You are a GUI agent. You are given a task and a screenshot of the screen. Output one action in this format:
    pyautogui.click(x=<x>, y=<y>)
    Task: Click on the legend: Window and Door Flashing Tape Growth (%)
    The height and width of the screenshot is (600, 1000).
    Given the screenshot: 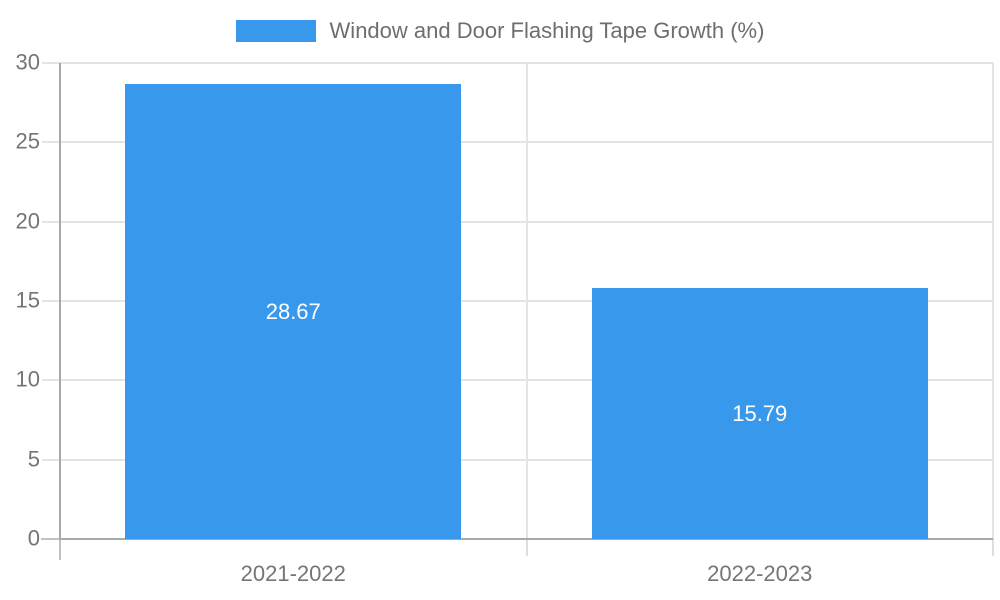 What is the action you would take?
    pyautogui.click(x=500, y=30)
    